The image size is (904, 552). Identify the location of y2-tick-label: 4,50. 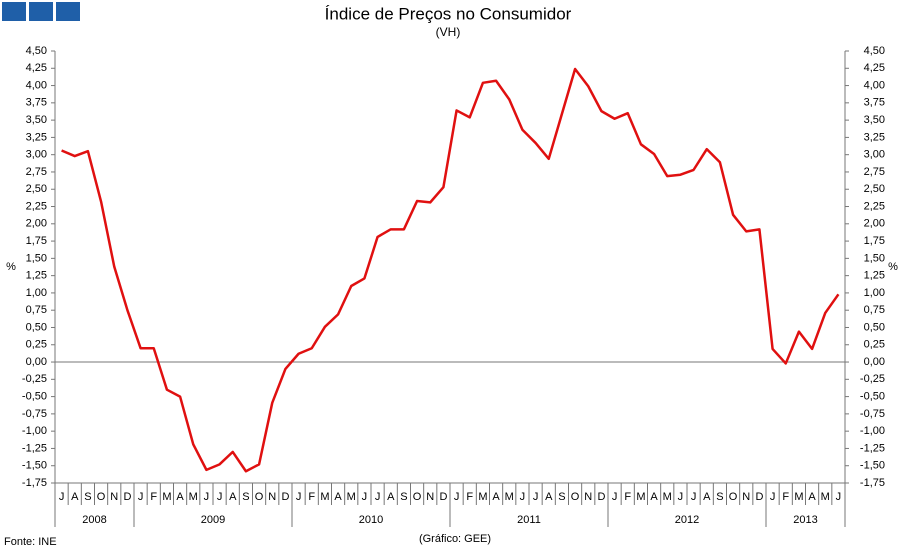
(874, 51).